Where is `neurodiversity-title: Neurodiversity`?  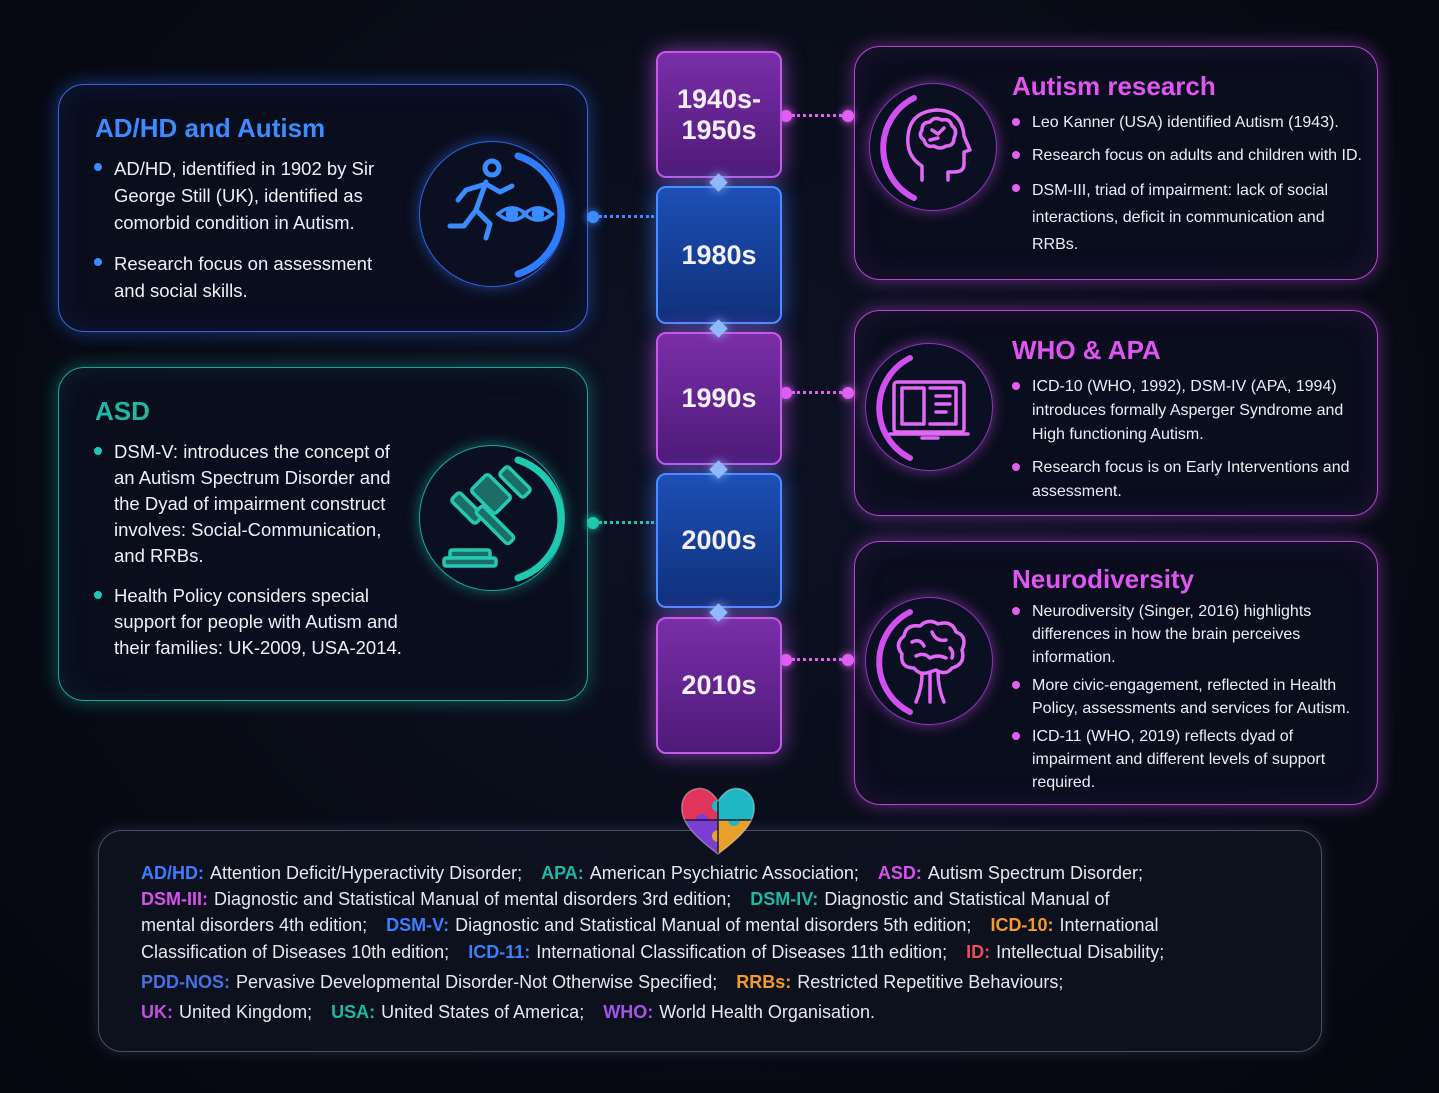
neurodiversity-title: Neurodiversity is located at coordinates (1103, 579).